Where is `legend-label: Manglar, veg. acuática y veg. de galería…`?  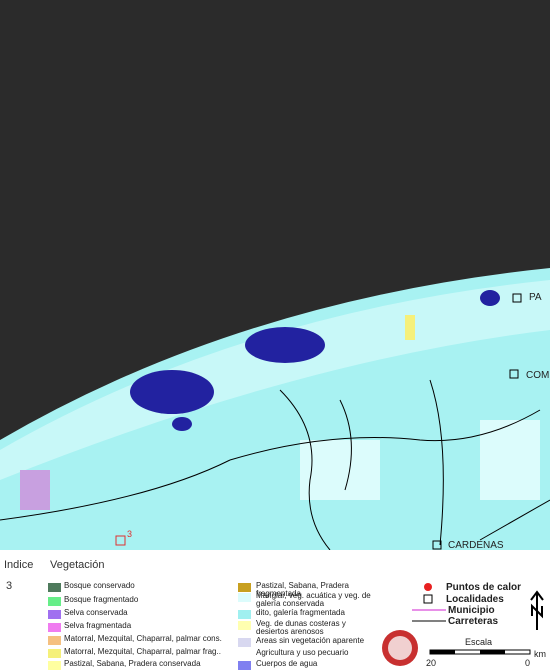 legend-label: Manglar, veg. acuática y veg. de galería… is located at coordinates (313, 599).